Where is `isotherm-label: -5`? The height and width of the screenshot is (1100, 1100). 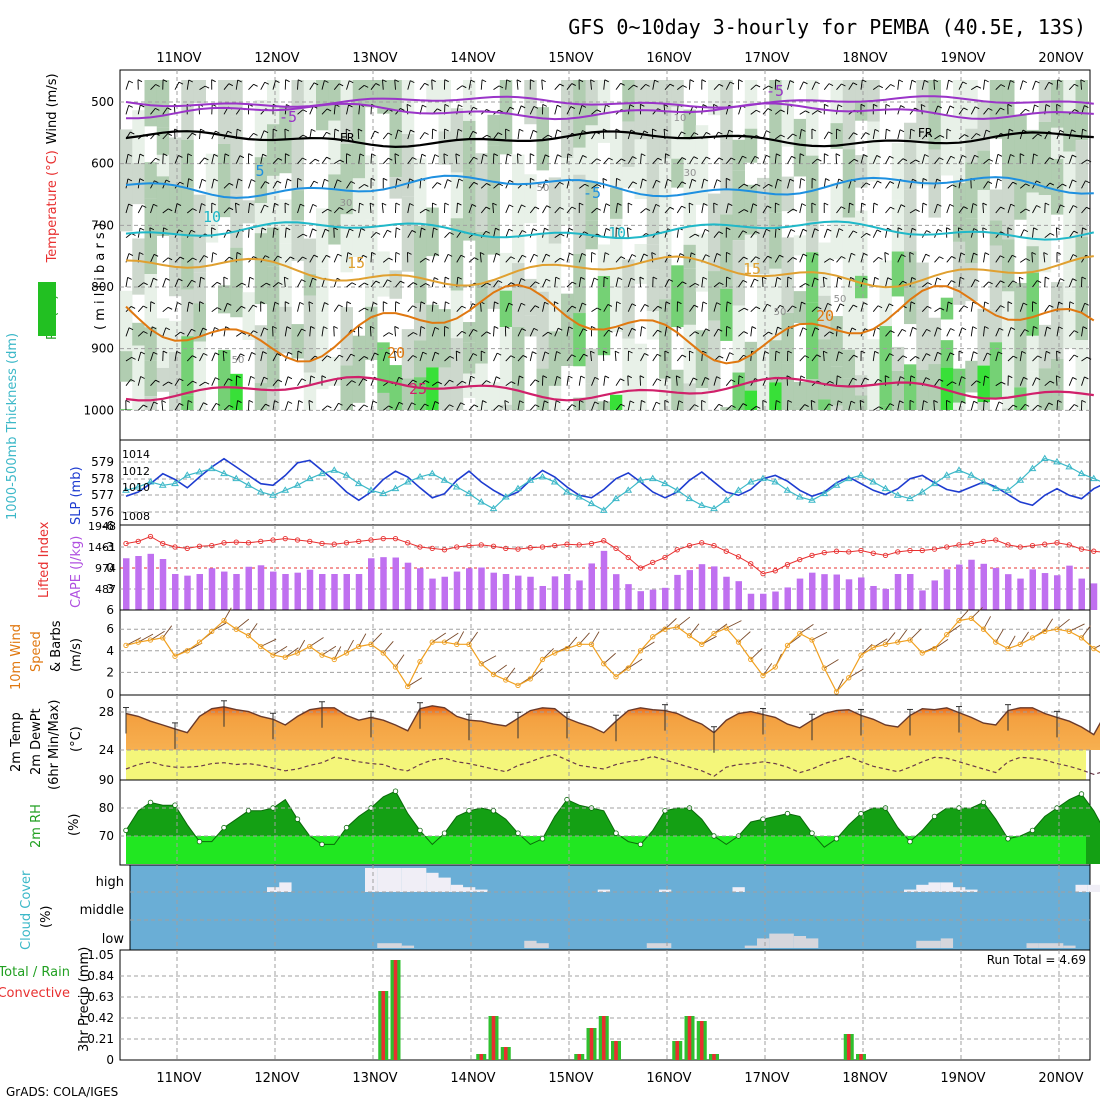 isotherm-label: -5 is located at coordinates (775, 91).